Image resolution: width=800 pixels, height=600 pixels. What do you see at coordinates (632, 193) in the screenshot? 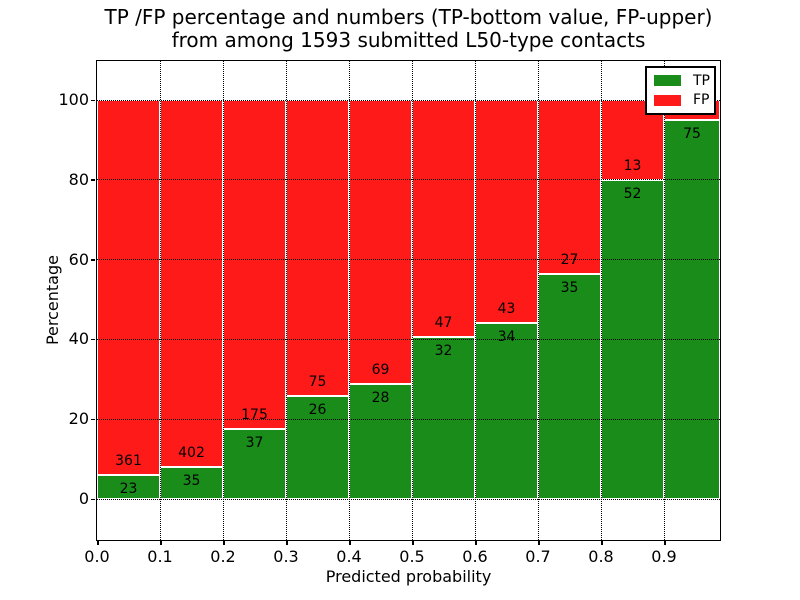
I see `bar-count-label-tp: 52` at bounding box center [632, 193].